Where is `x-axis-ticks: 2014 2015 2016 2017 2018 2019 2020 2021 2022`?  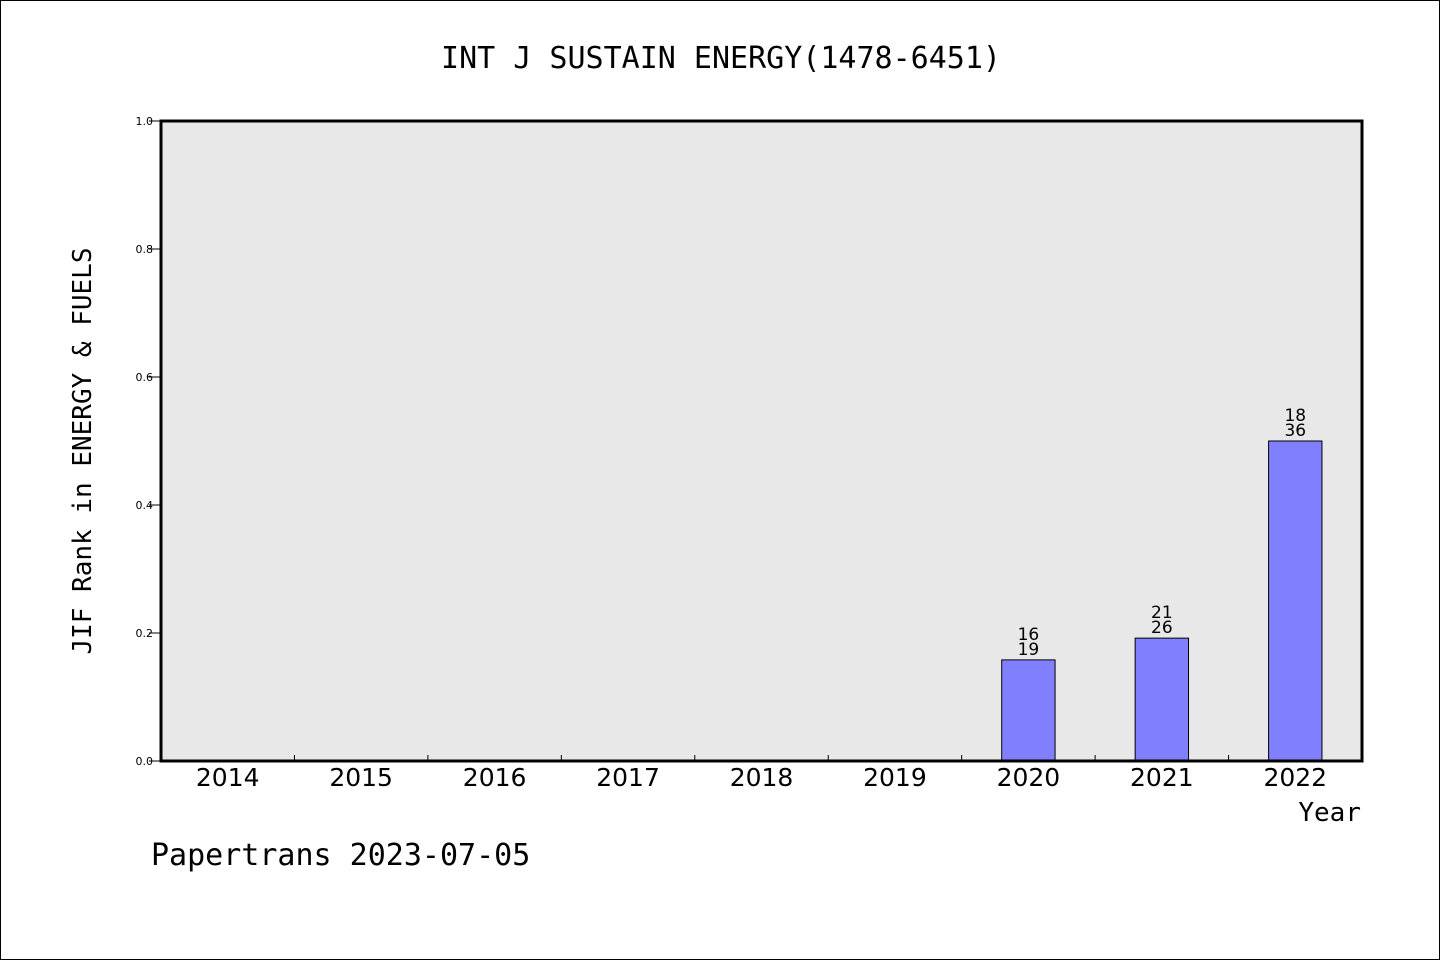
x-axis-ticks: 2014 2015 2016 2017 2018 2019 2020 2021 2022 is located at coordinates (761, 773).